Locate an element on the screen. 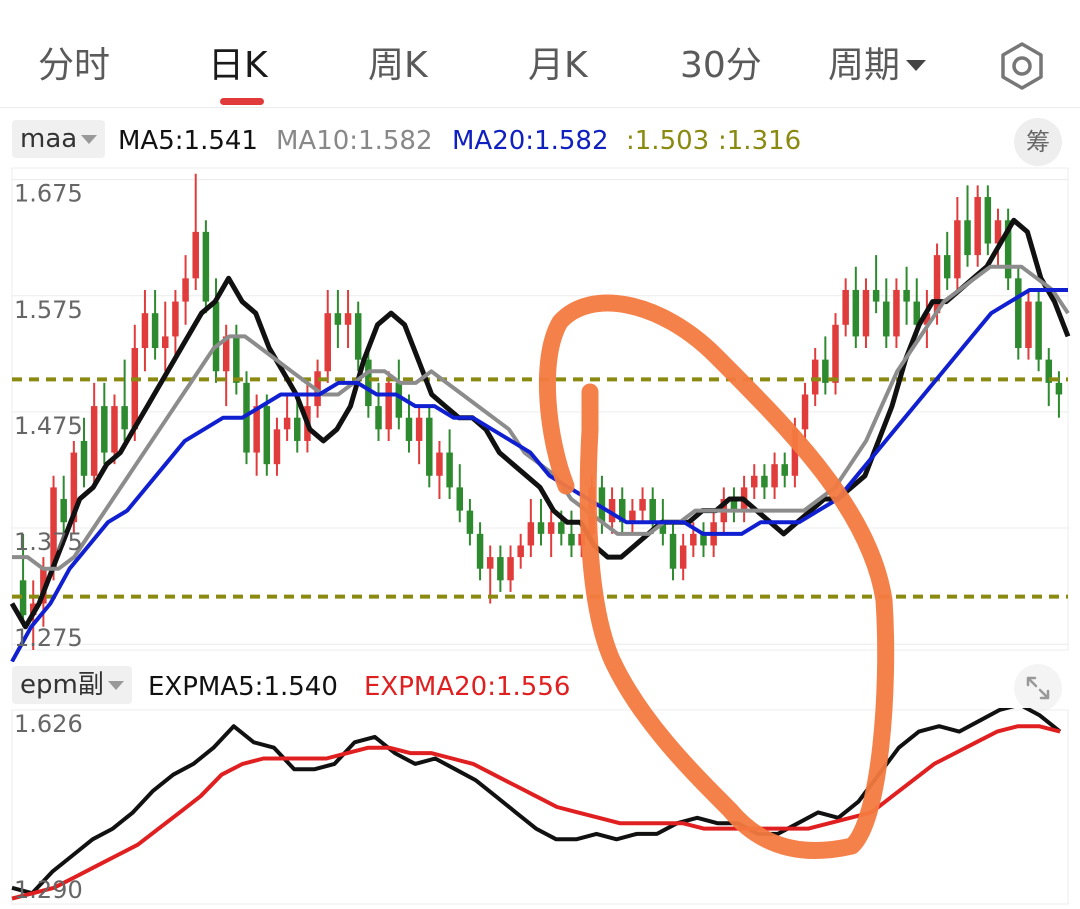 The image size is (1080, 909). sub-tick-labels: 1.626 1.290 is located at coordinates (48, 807).